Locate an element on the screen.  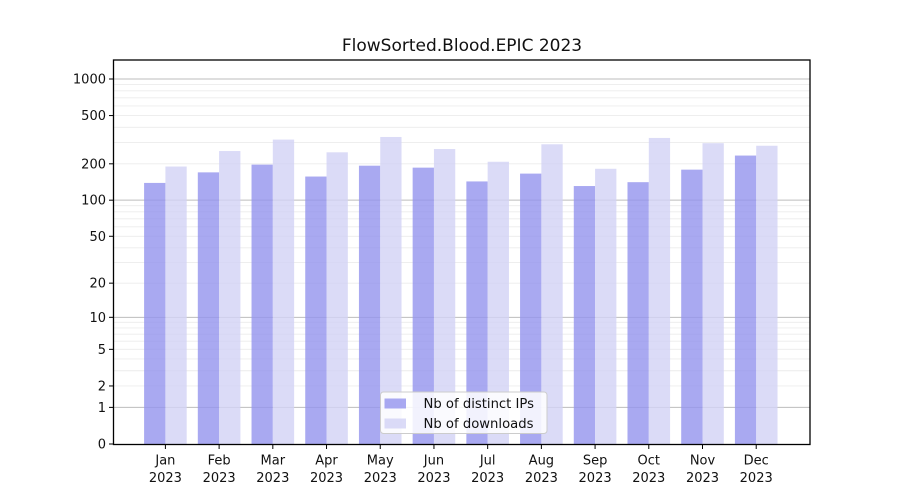
x-tick-label-month: Oct is located at coordinates (649, 461).